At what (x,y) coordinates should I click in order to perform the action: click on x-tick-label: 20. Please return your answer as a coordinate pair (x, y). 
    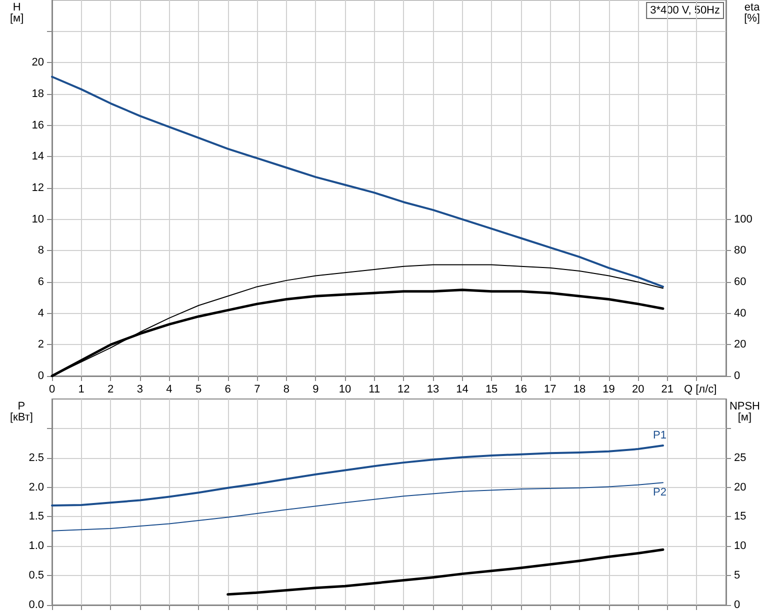
    Looking at the image, I should click on (638, 390).